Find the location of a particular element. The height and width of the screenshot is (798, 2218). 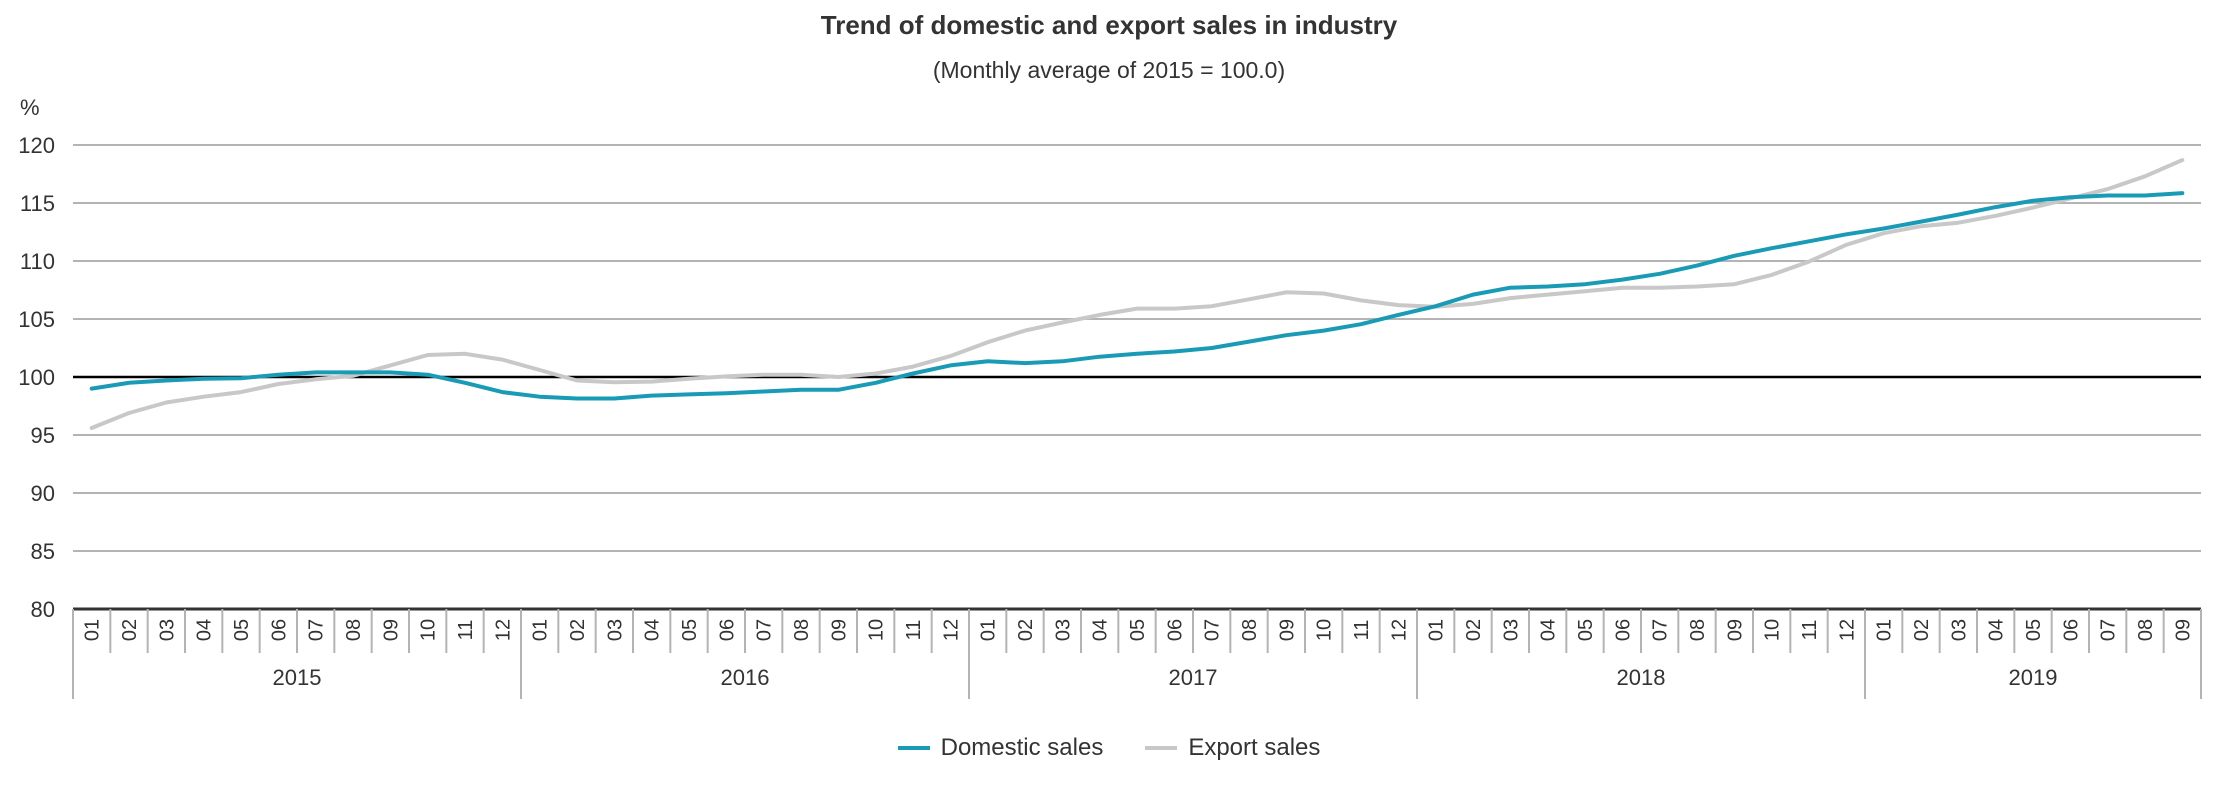

y-tick-label: 105 is located at coordinates (36, 319).